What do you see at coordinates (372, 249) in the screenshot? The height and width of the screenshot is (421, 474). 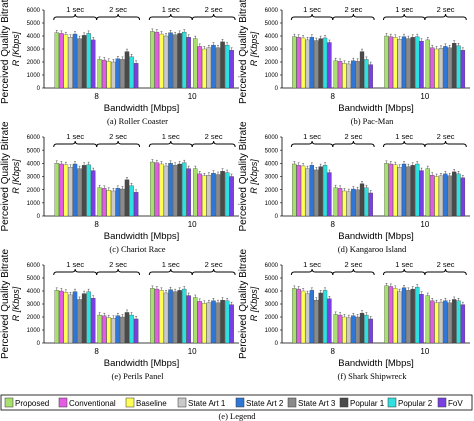 I see `panel-caption: (d) Kangaroo Island` at bounding box center [372, 249].